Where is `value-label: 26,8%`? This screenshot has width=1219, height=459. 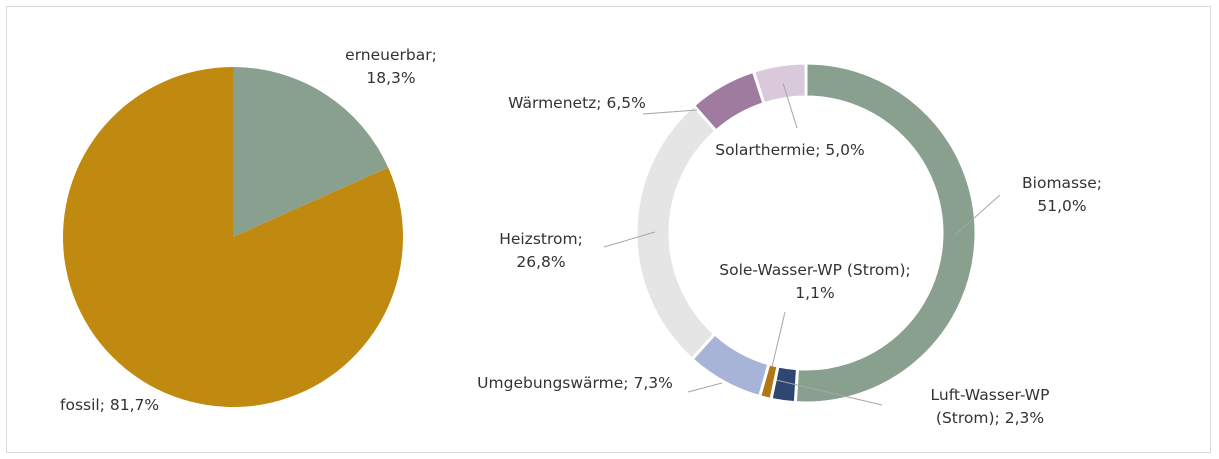 value-label: 26,8% is located at coordinates (541, 262).